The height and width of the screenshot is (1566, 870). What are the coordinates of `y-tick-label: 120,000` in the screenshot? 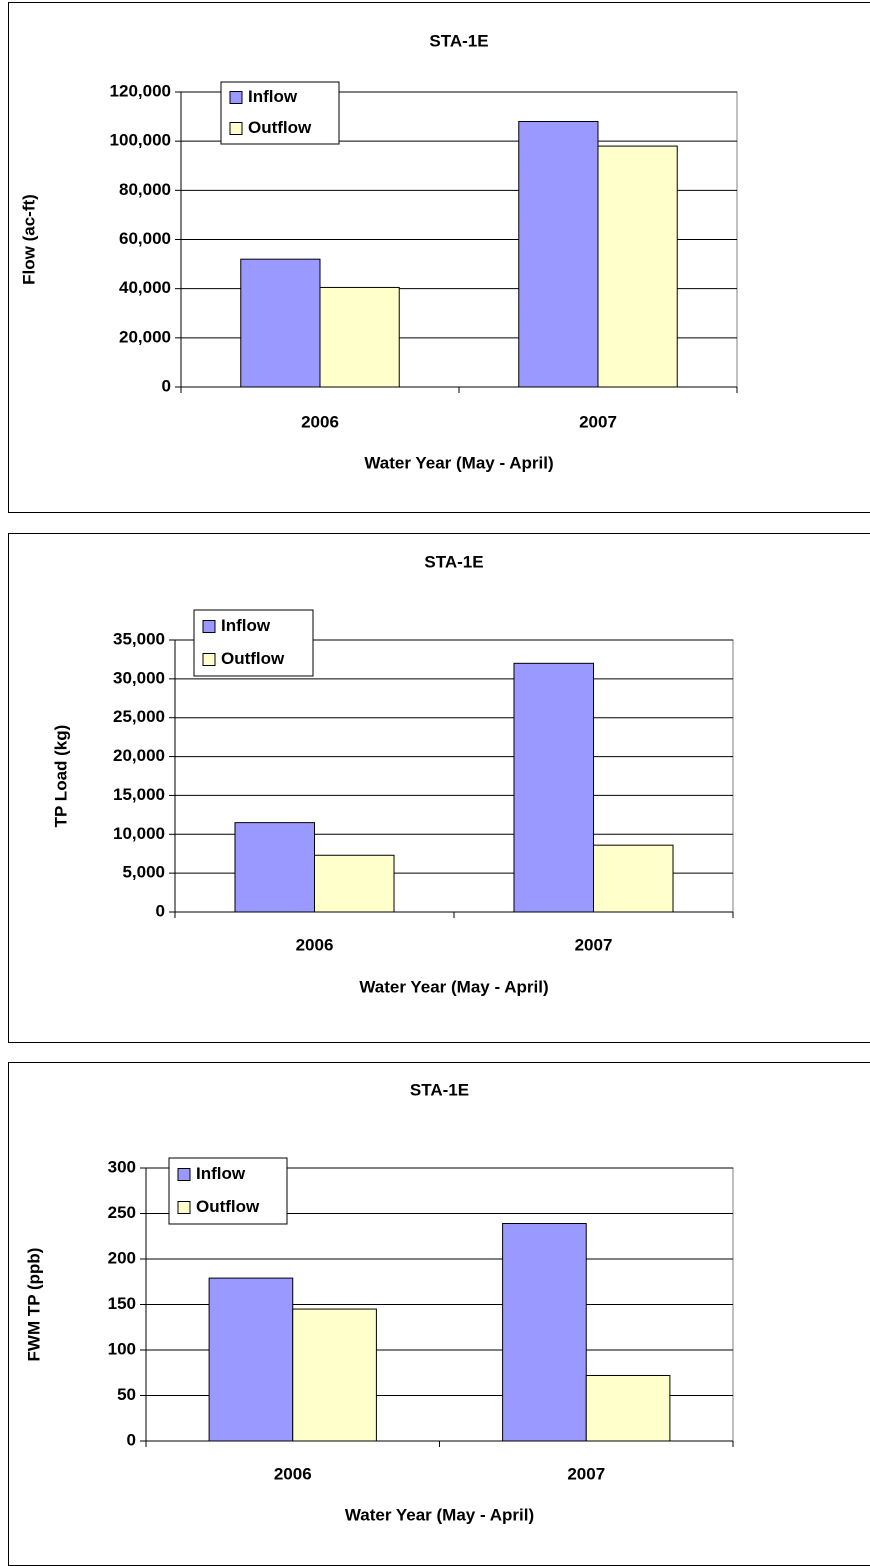 It's located at (140, 90).